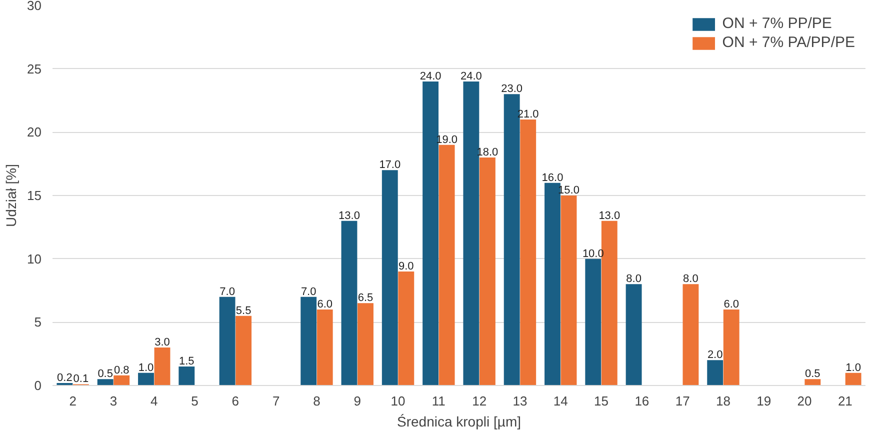  What do you see at coordinates (154, 401) in the screenshot?
I see `x-tick-label: 4` at bounding box center [154, 401].